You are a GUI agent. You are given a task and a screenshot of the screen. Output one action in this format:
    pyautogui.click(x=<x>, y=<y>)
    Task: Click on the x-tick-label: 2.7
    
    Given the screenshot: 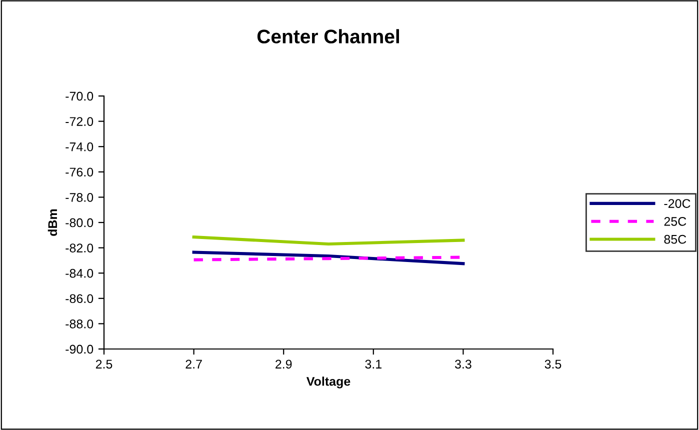 What is the action you would take?
    pyautogui.click(x=194, y=364)
    